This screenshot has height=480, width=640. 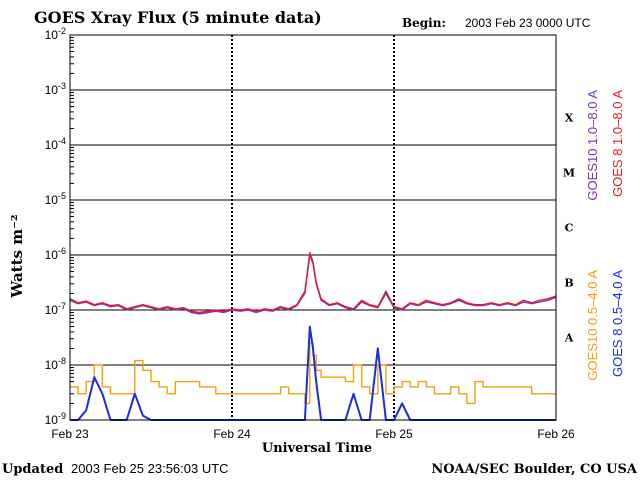 What do you see at coordinates (569, 338) in the screenshot?
I see `flare-class-label: A` at bounding box center [569, 338].